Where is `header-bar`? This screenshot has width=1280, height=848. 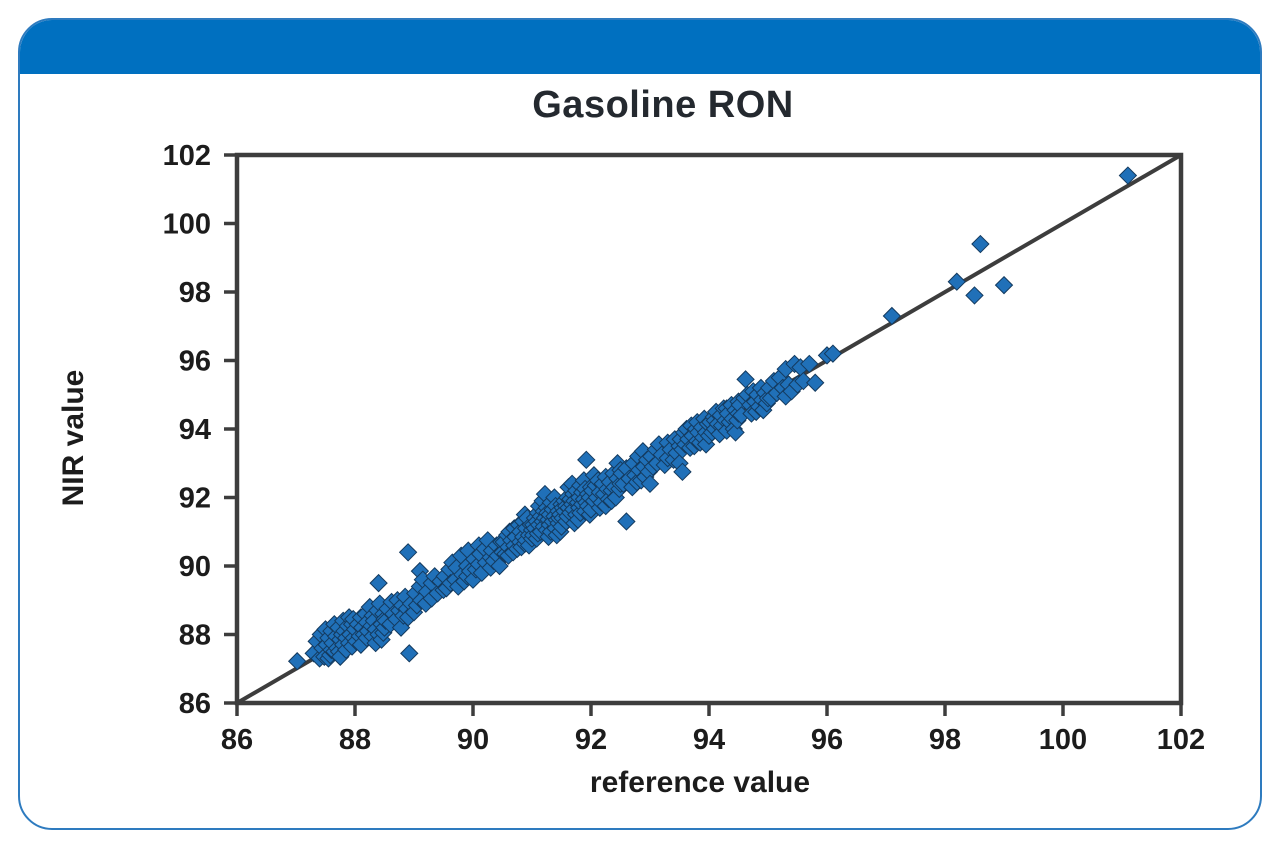 header-bar is located at coordinates (640, 47).